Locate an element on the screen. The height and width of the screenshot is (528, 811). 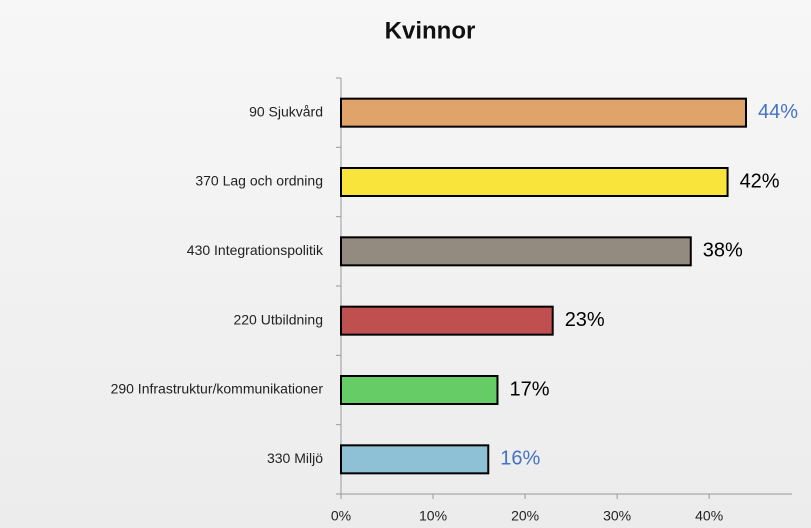
y-tick-label: 430 Integrationspolitik is located at coordinates (255, 250).